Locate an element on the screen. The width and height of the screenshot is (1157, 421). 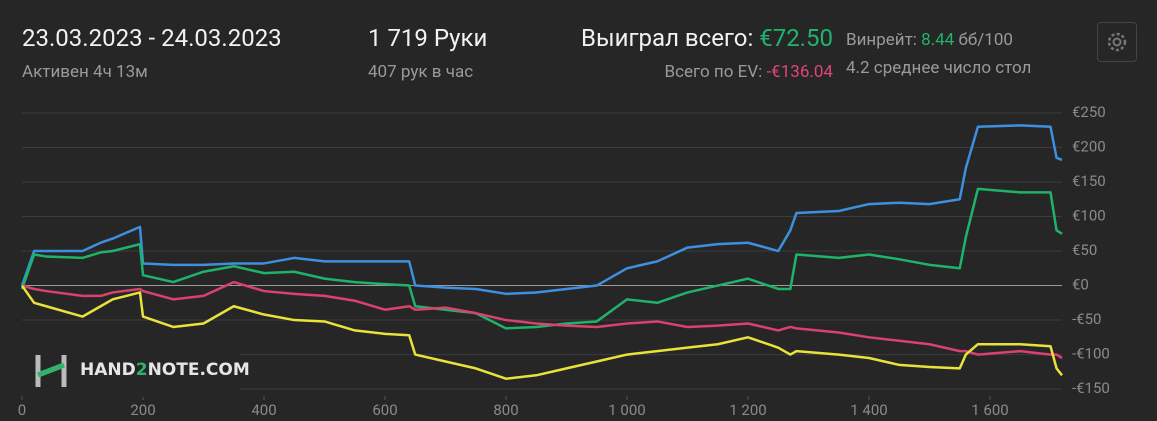
ev-value: -€136.04 is located at coordinates (799, 72).